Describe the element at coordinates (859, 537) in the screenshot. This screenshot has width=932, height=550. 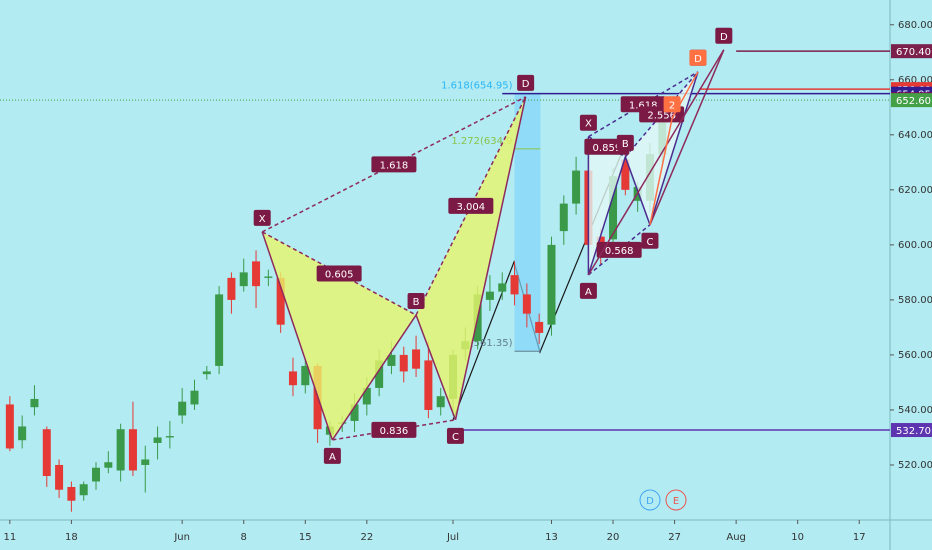
I see `x-tick-label: 17` at that location.